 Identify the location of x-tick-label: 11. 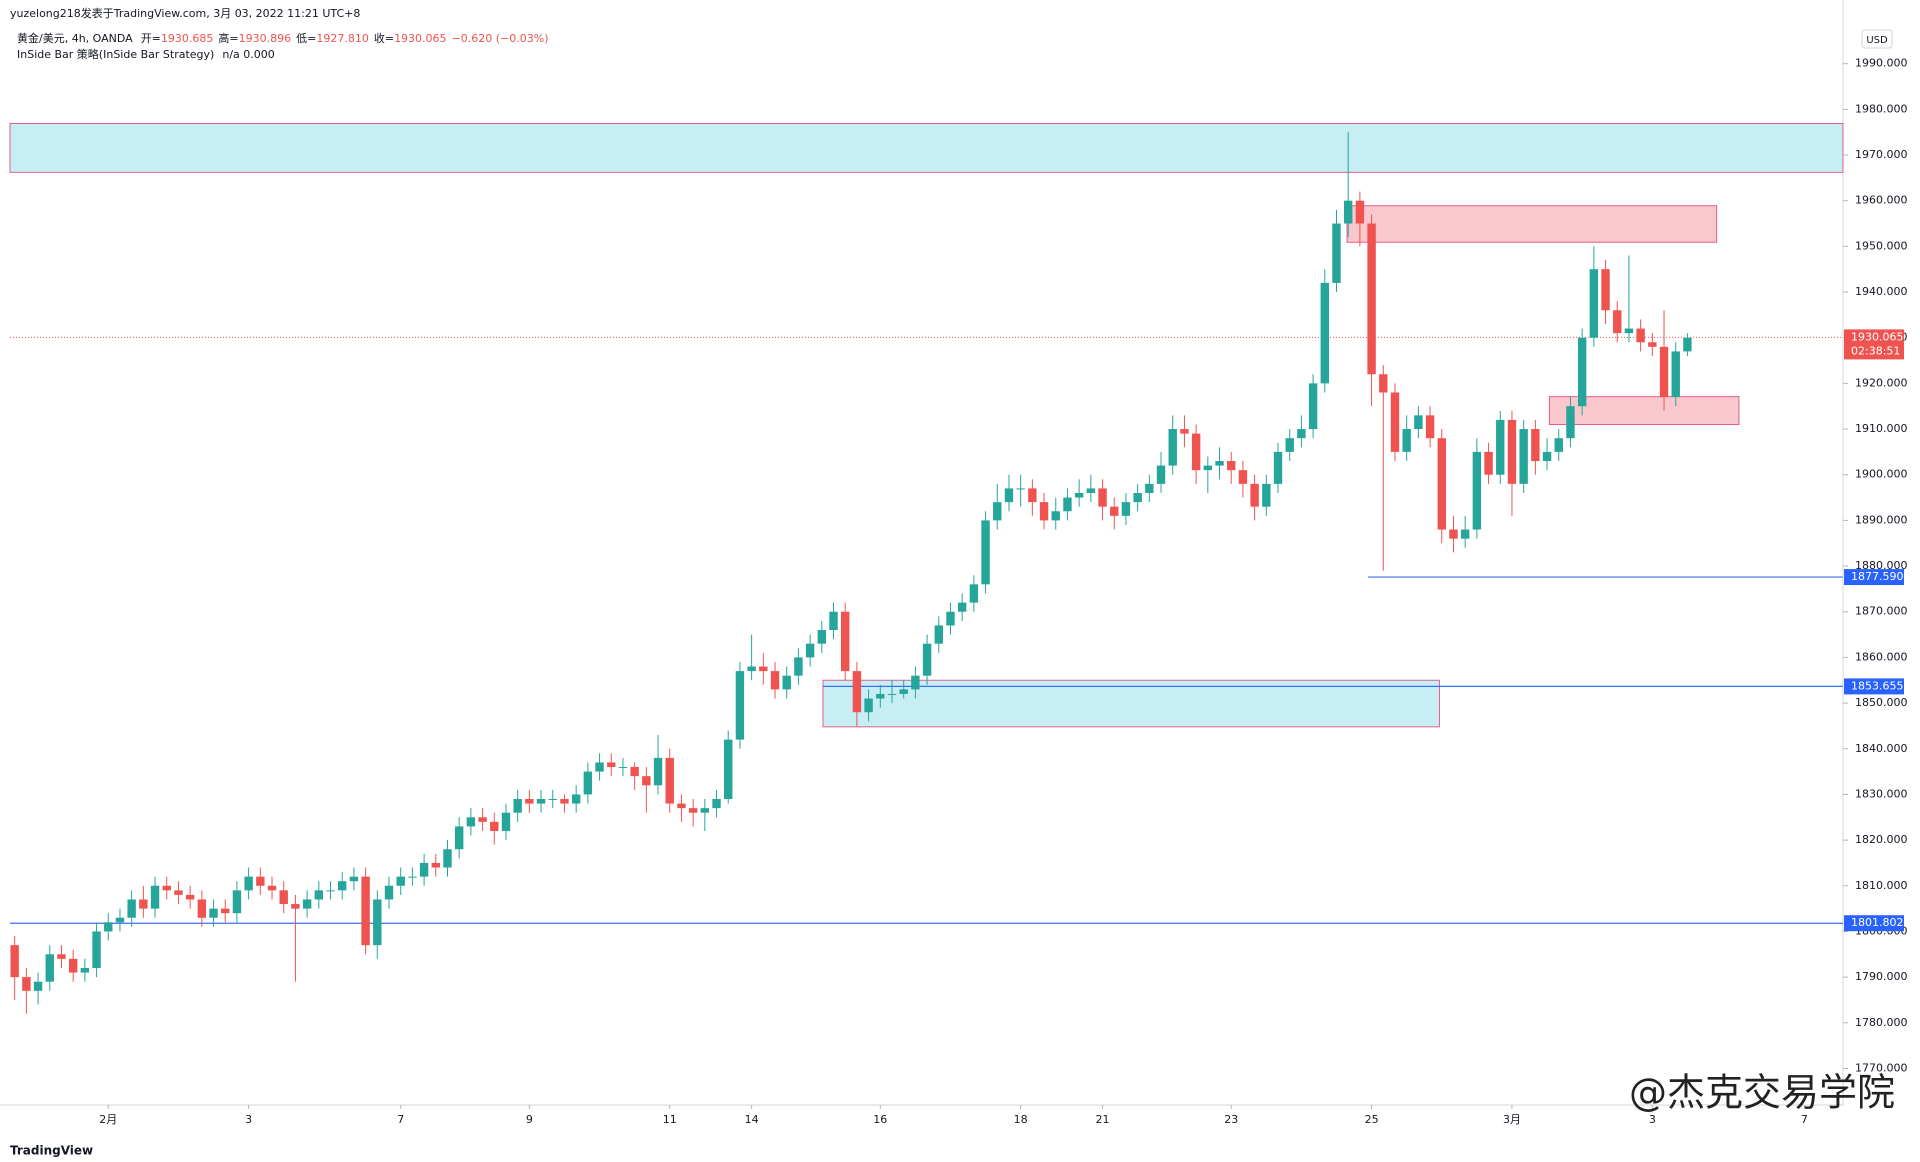
(670, 1119).